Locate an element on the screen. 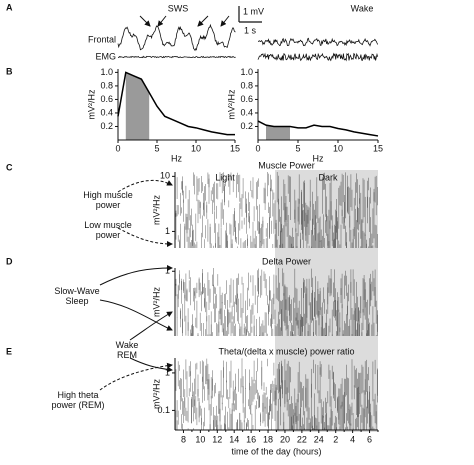 Image resolution: width=474 pixels, height=465 pixels. scale-t: 1 s is located at coordinates (250, 30).